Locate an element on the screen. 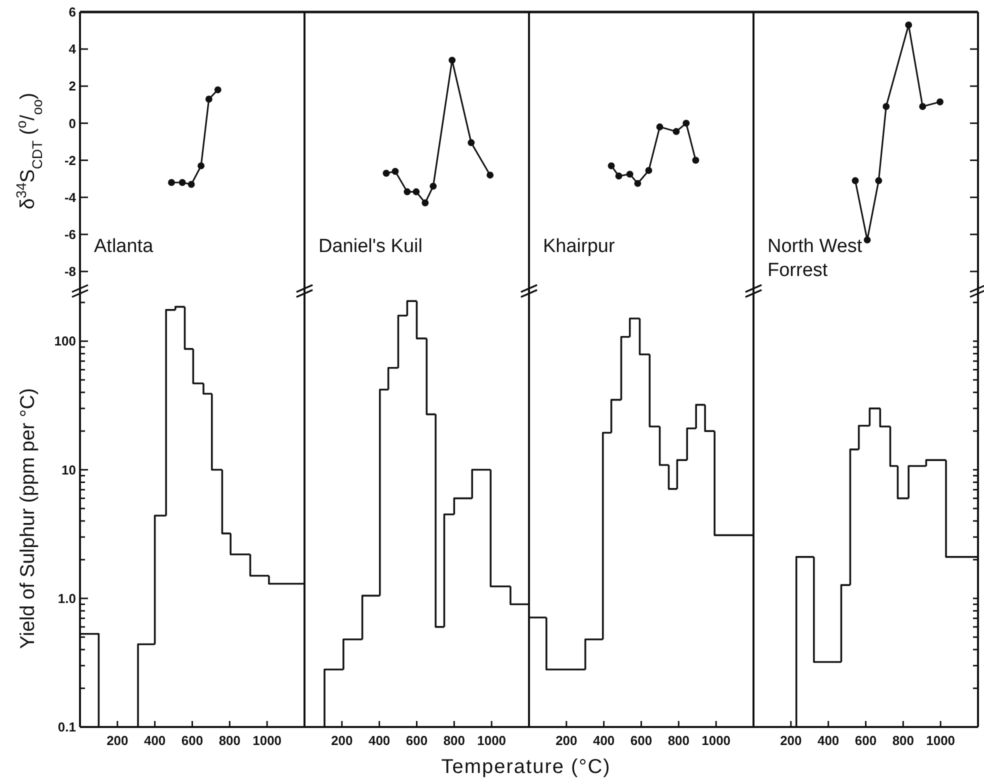 The height and width of the screenshot is (784, 984). y-tick-label: 1.0 is located at coordinates (67, 598).